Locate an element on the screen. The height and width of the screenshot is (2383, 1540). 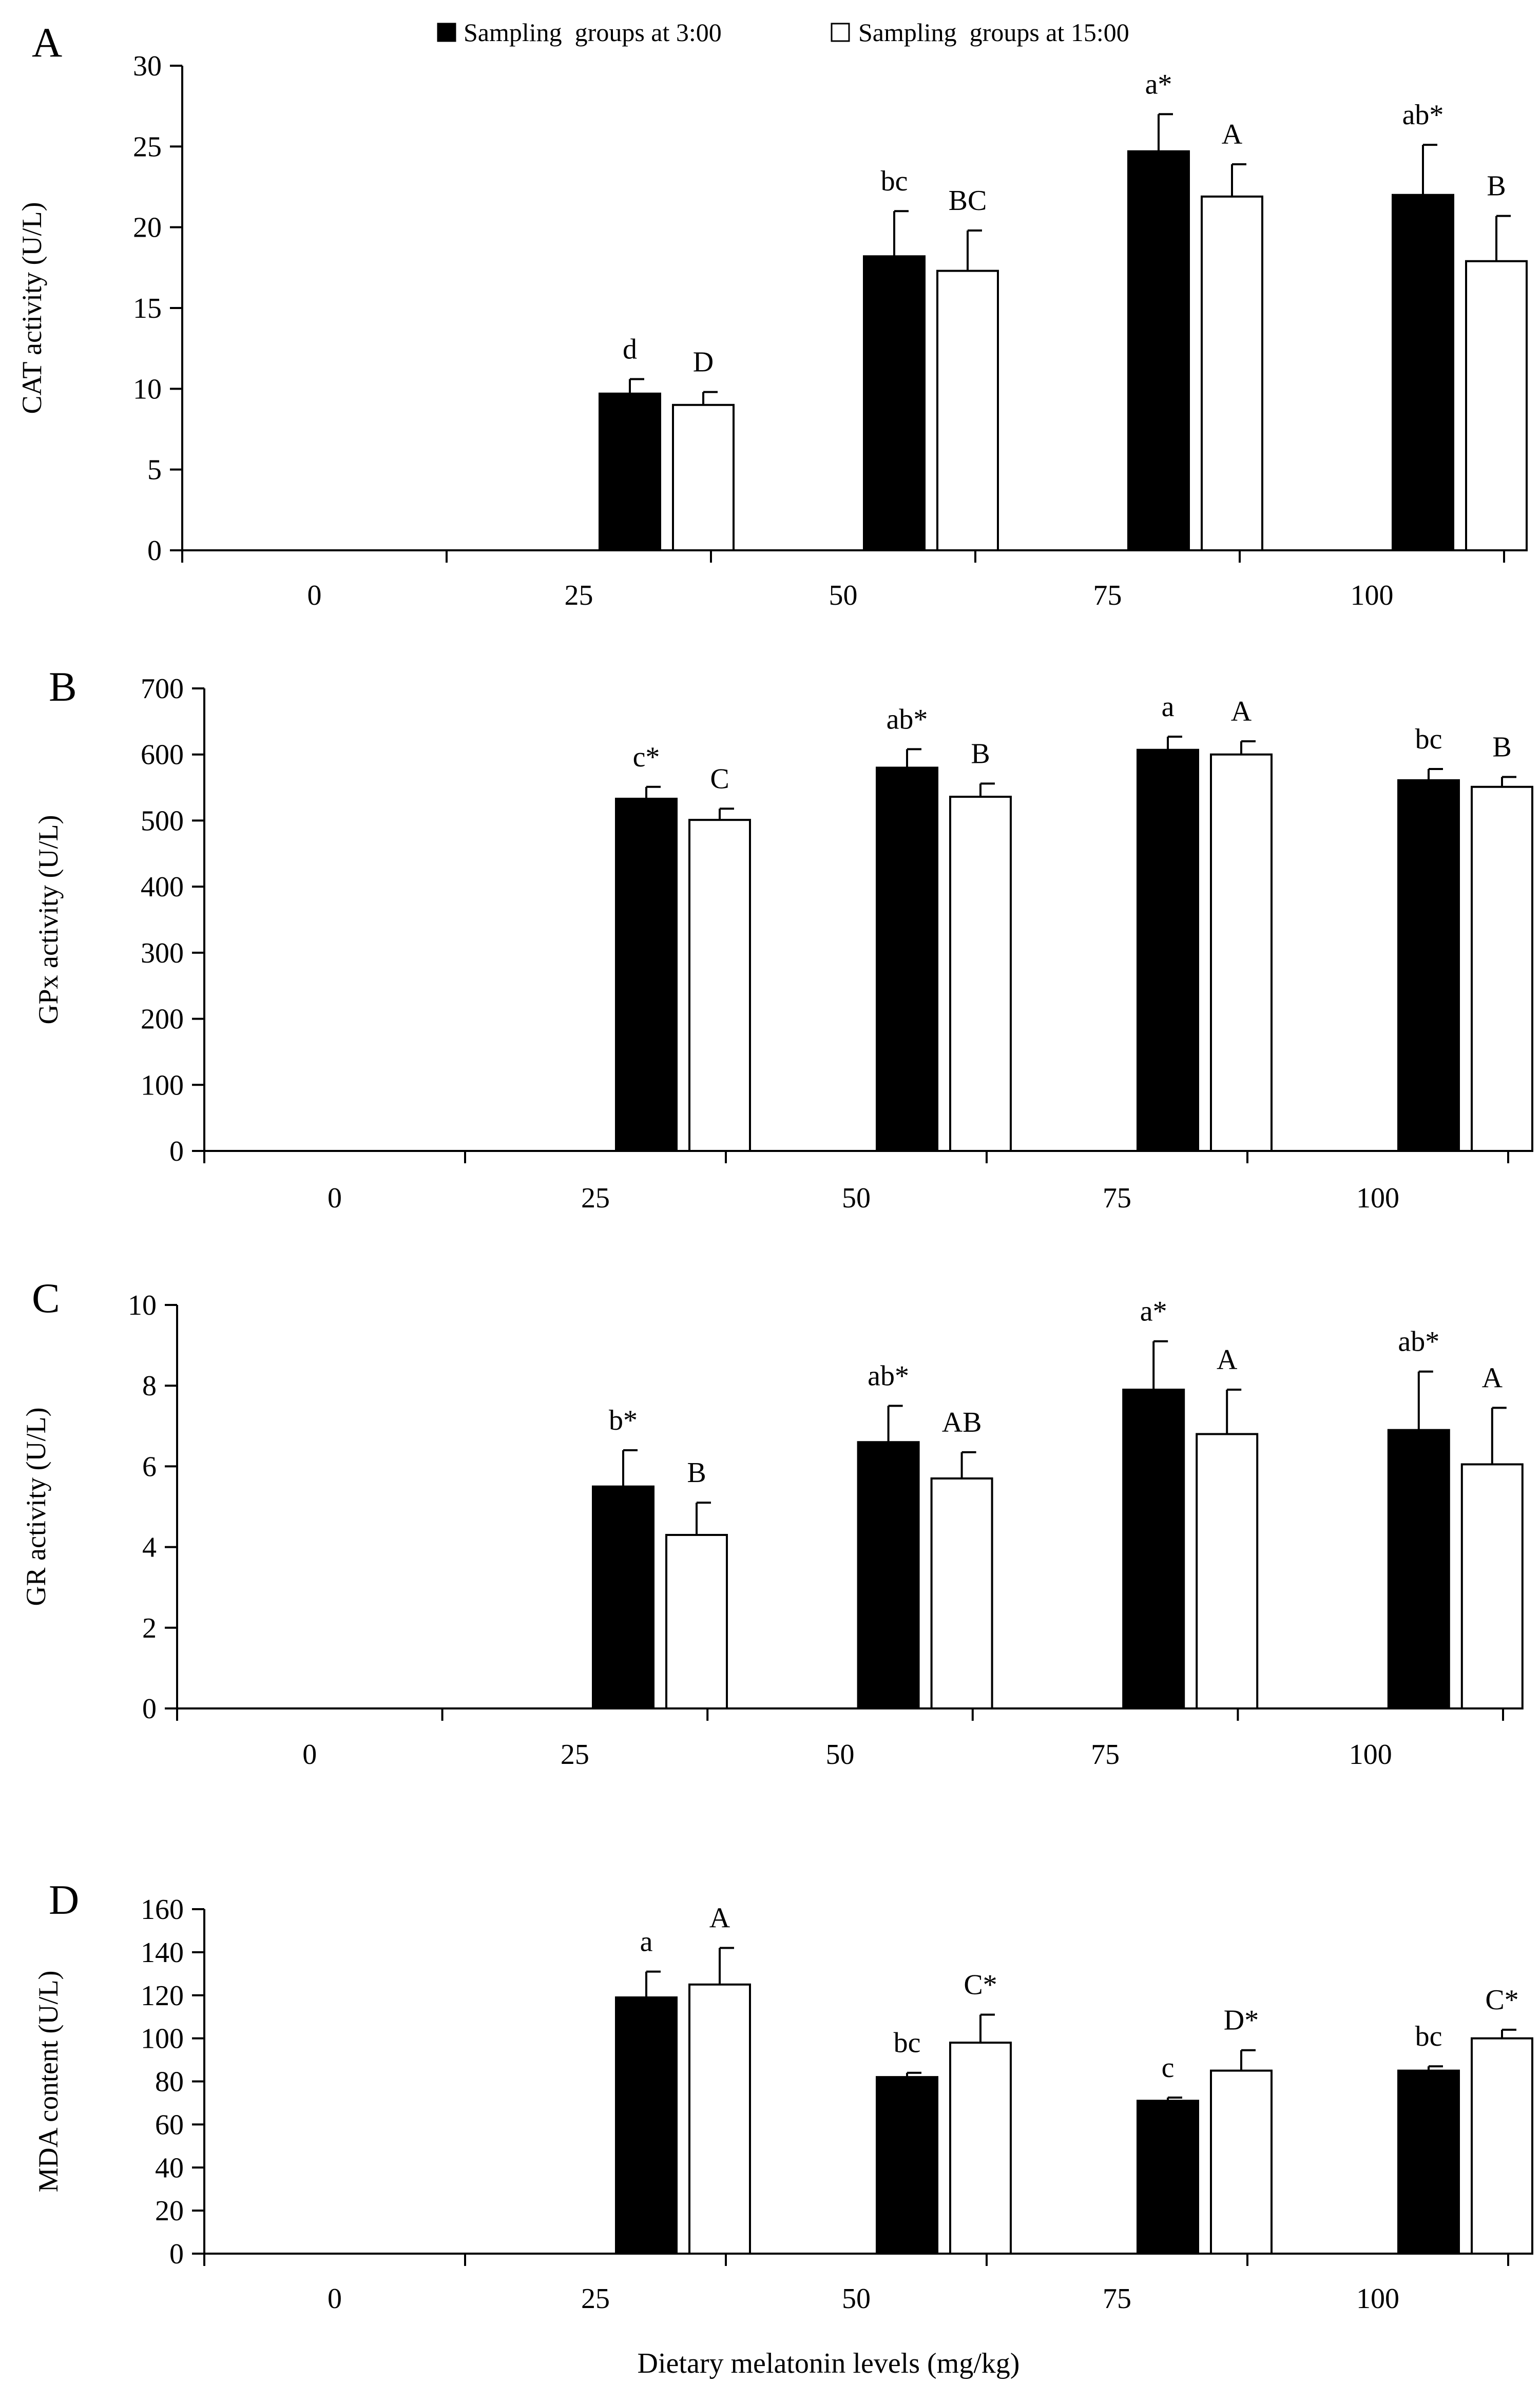
y-tick-label: 30 is located at coordinates (147, 66).